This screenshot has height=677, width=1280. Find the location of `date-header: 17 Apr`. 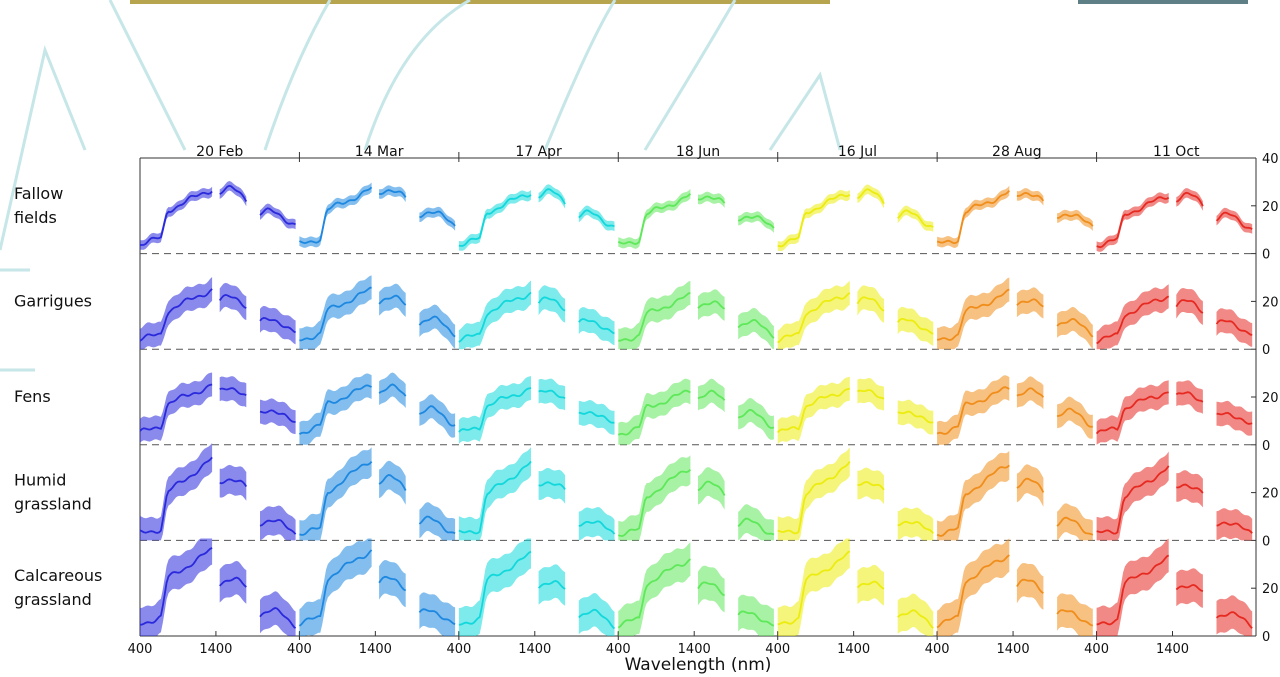

date-header: 17 Apr is located at coordinates (538, 152).